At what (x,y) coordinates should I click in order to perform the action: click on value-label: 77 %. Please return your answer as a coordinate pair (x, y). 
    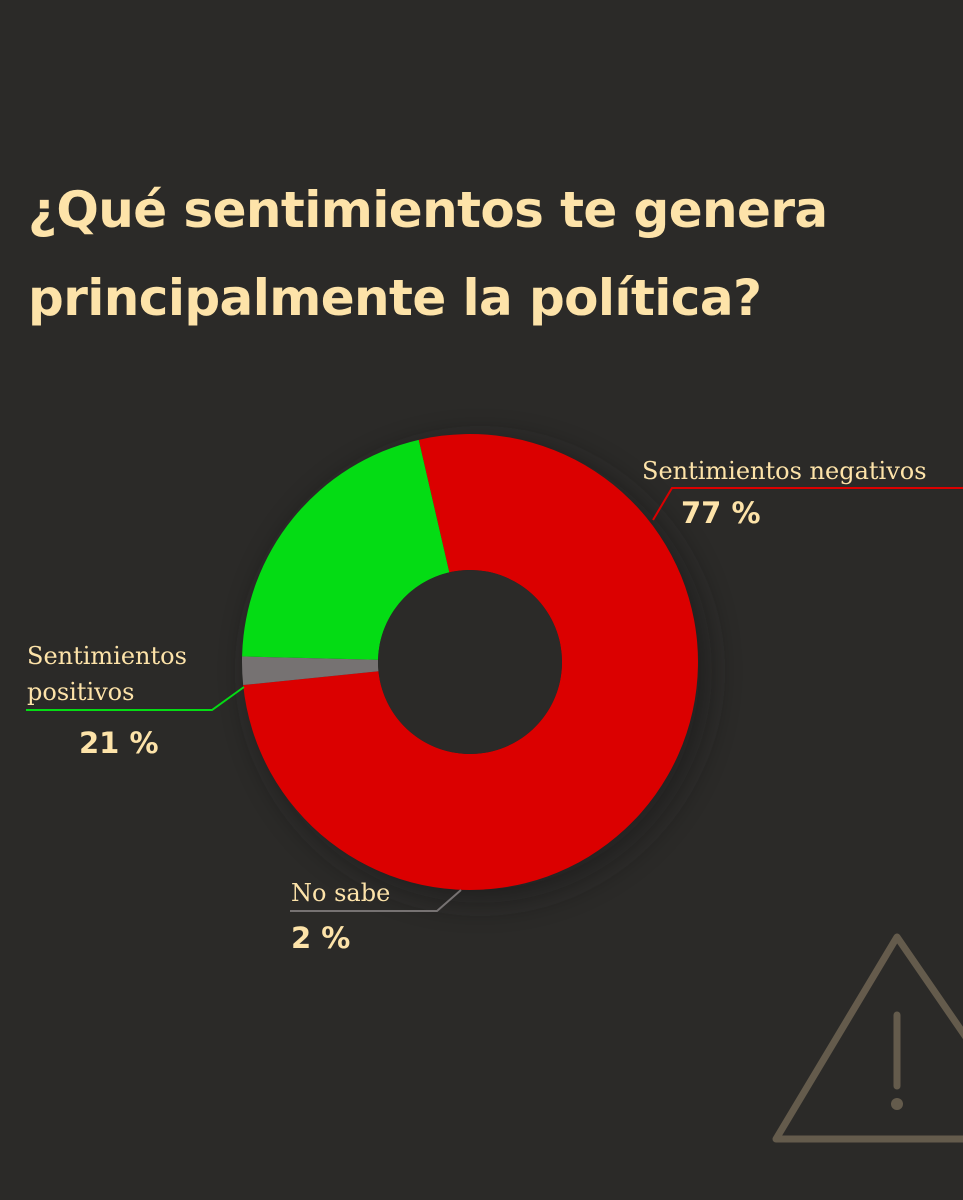
    Looking at the image, I should click on (721, 513).